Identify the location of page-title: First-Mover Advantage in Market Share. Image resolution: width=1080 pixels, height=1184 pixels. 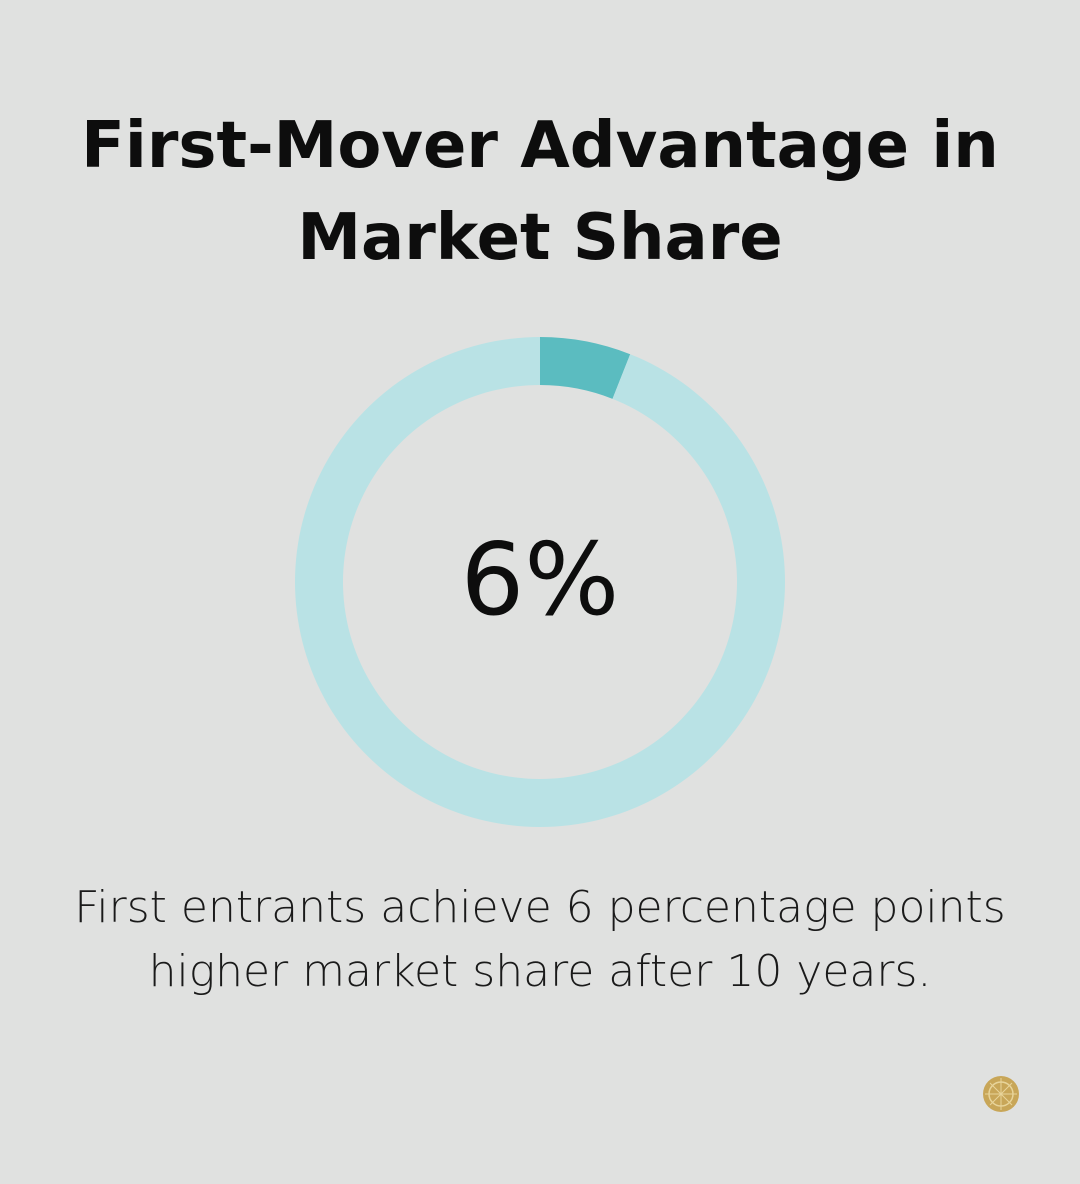
(540, 192).